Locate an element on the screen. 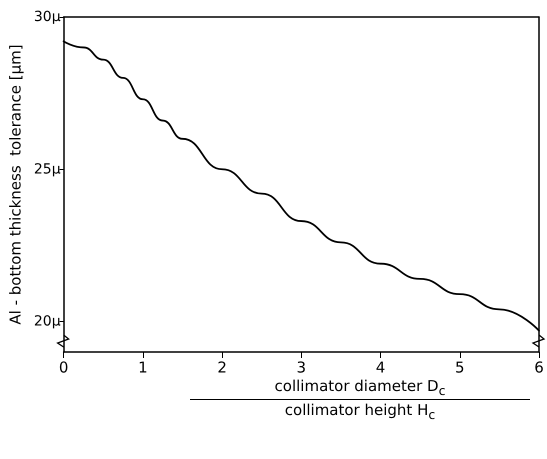 The height and width of the screenshot is (459, 547). x-tick-label: 3 is located at coordinates (301, 367).